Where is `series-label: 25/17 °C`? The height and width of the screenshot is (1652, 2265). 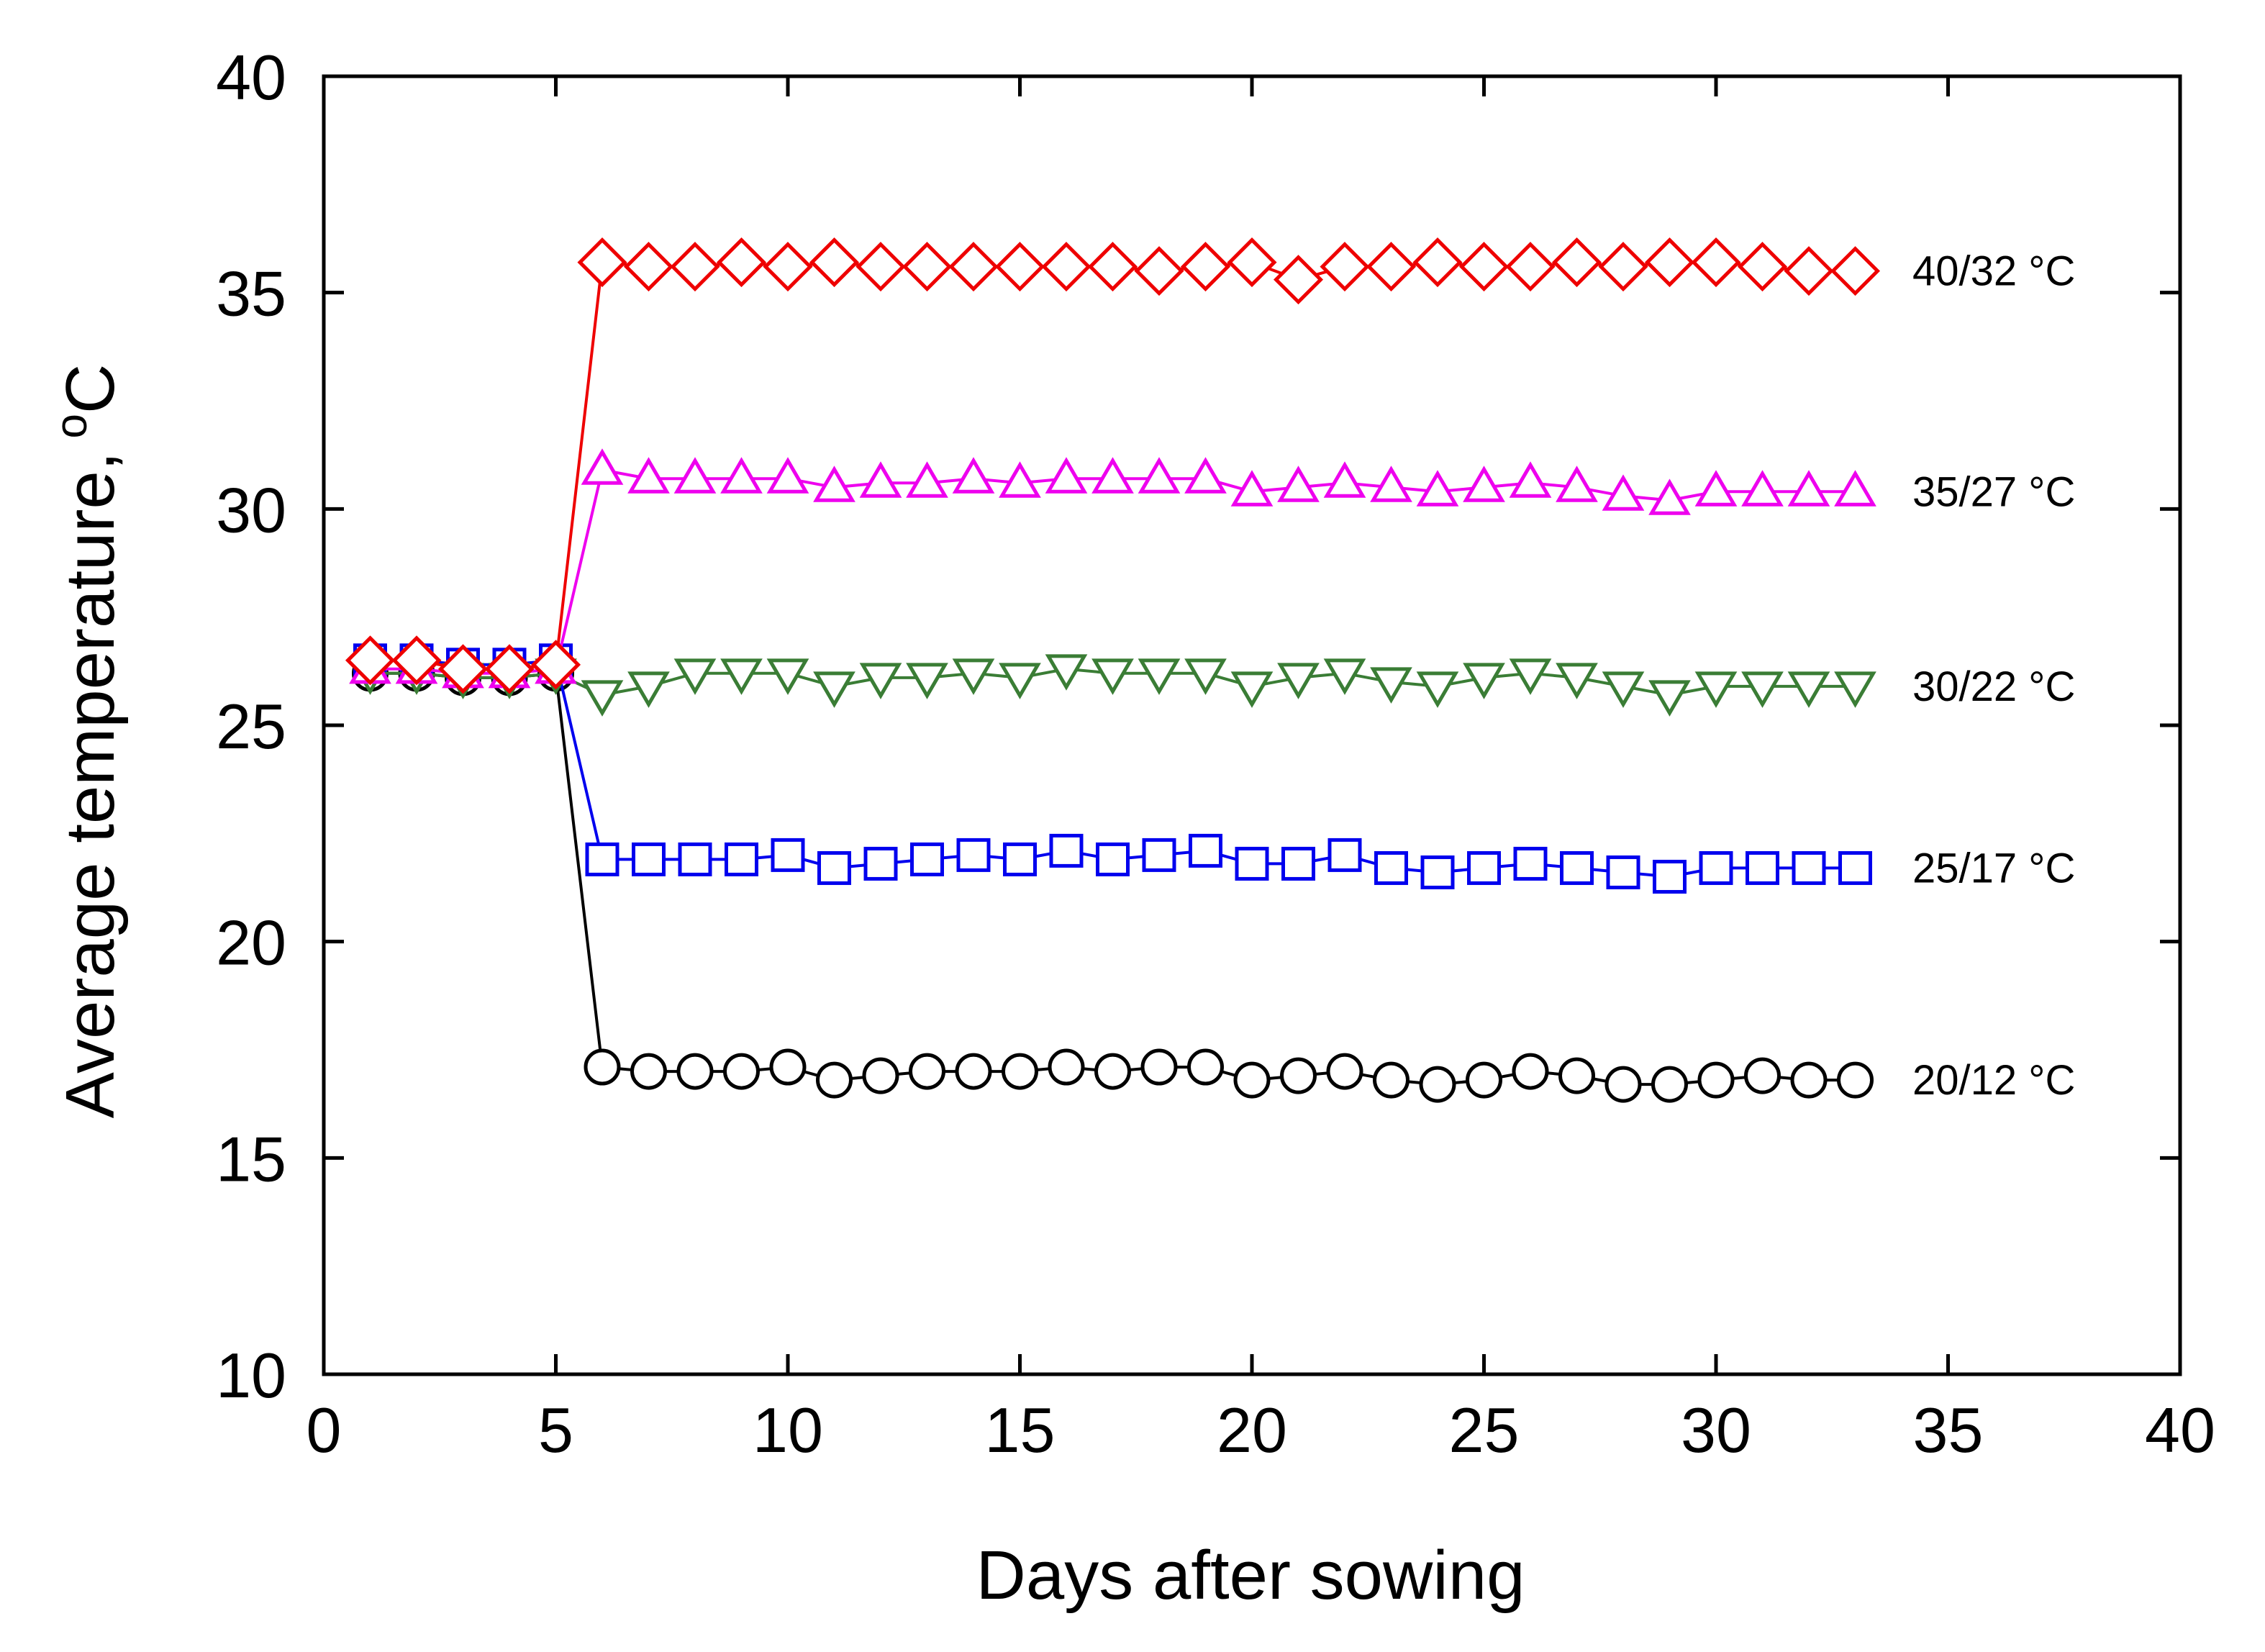 series-label: 25/17 °C is located at coordinates (1993, 868).